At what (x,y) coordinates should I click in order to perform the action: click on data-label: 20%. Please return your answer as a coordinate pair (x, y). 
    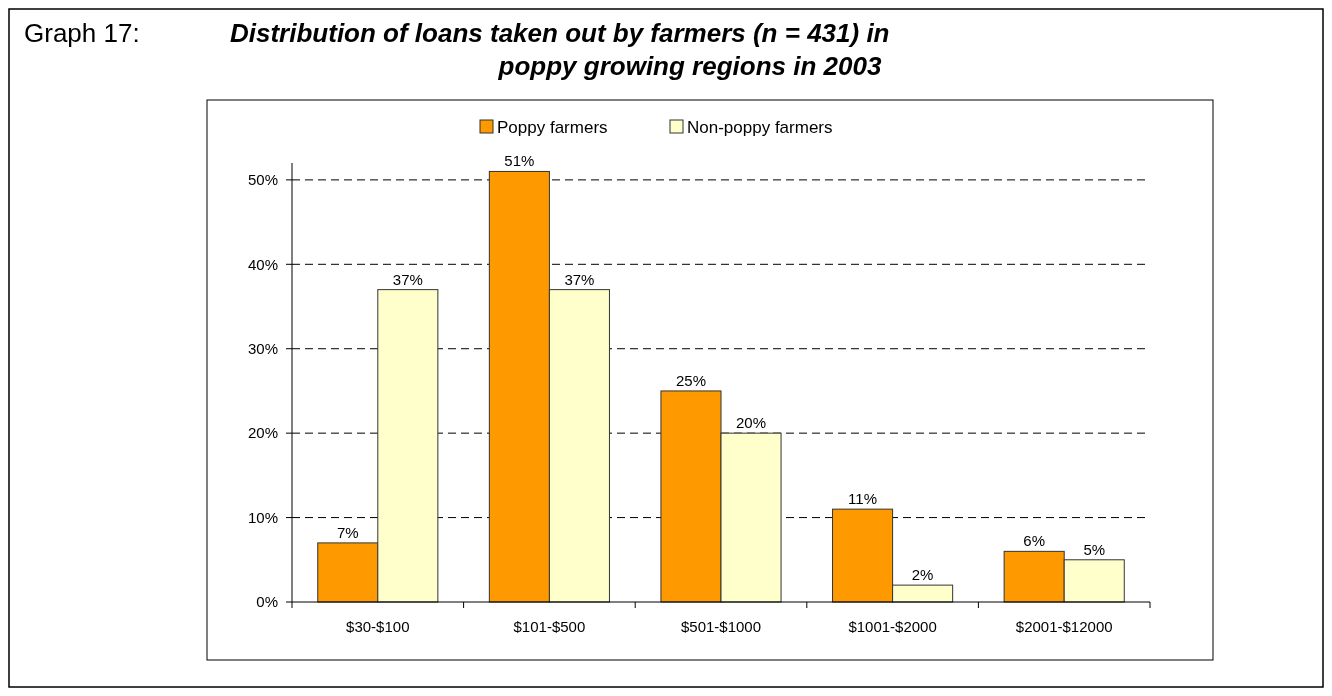
    Looking at the image, I should click on (751, 423).